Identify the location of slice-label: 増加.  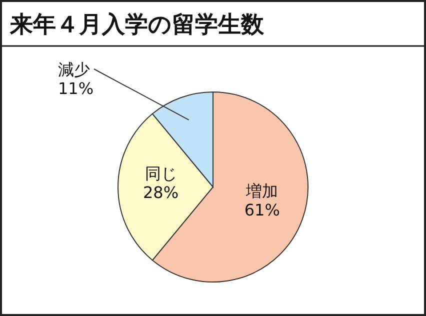
(261, 191).